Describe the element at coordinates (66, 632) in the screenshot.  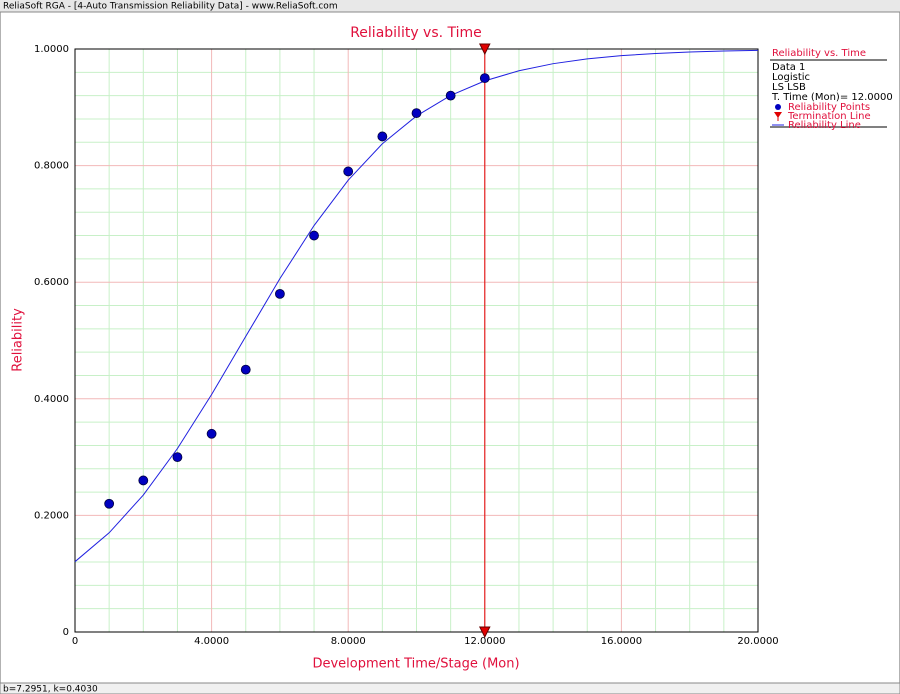
I see `y-tick-label: 0` at that location.